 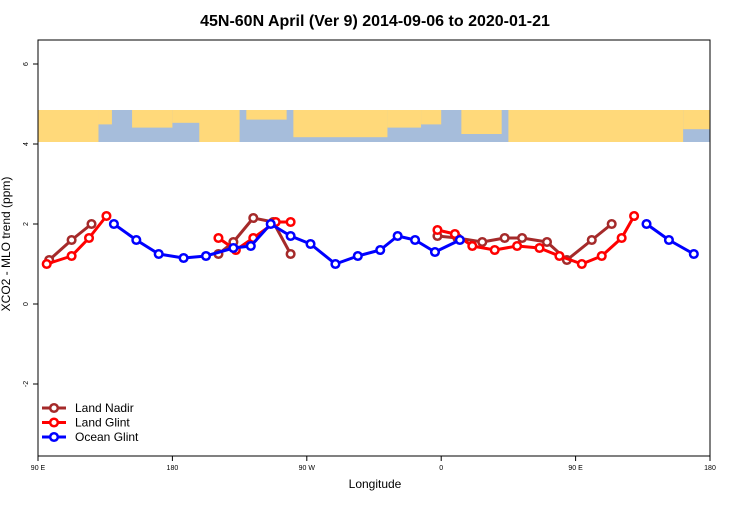 I want to click on world-map-band, so click(x=374, y=126).